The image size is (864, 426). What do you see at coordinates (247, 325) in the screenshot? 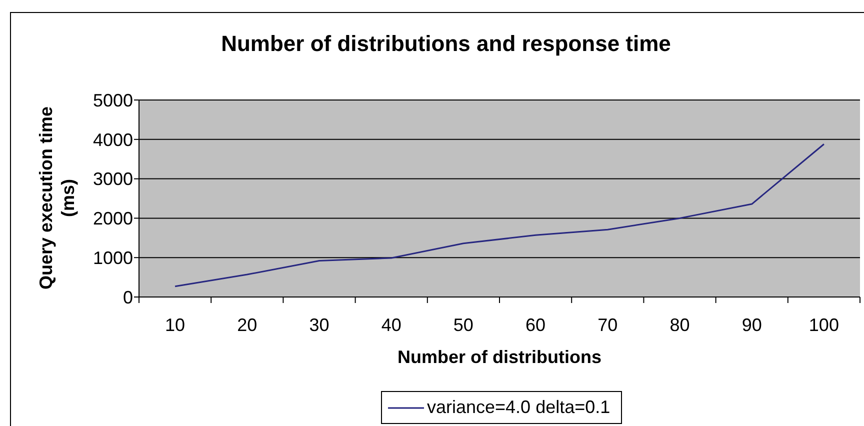
I see `x-tick-label: 20` at bounding box center [247, 325].